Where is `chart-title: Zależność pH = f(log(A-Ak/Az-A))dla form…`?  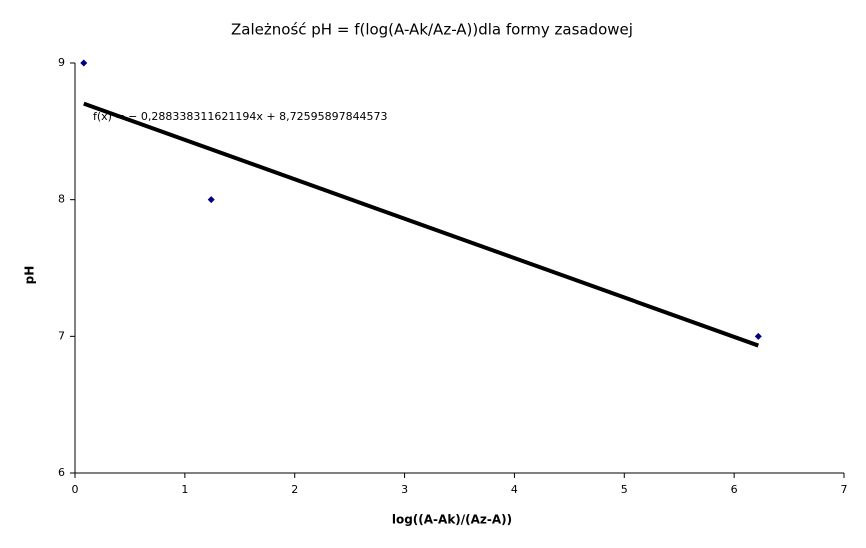 chart-title: Zależność pH = f(log(A-Ak/Az-A))dla form… is located at coordinates (432, 30).